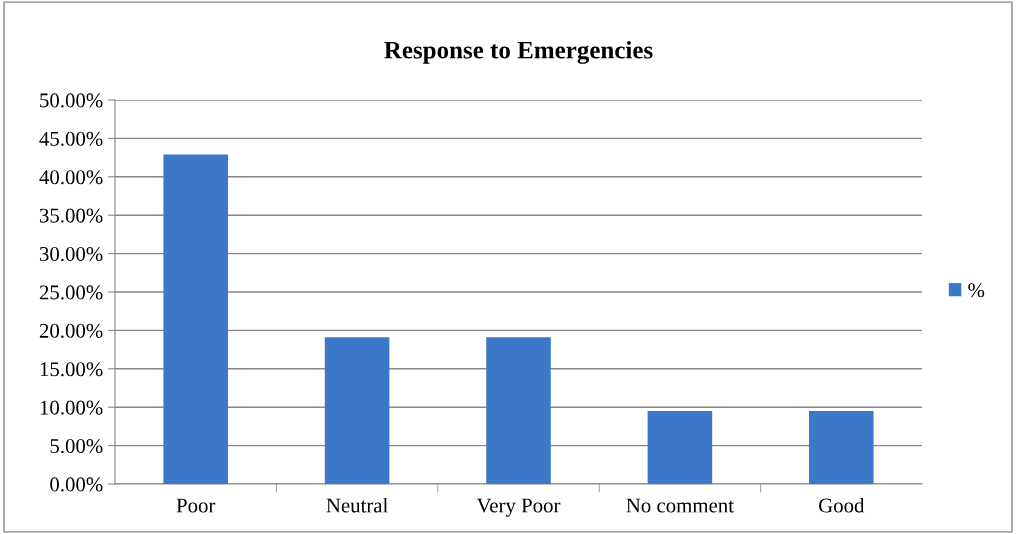 This screenshot has width=1016, height=534. I want to click on chart-title: Response to Emergencies, so click(518, 52).